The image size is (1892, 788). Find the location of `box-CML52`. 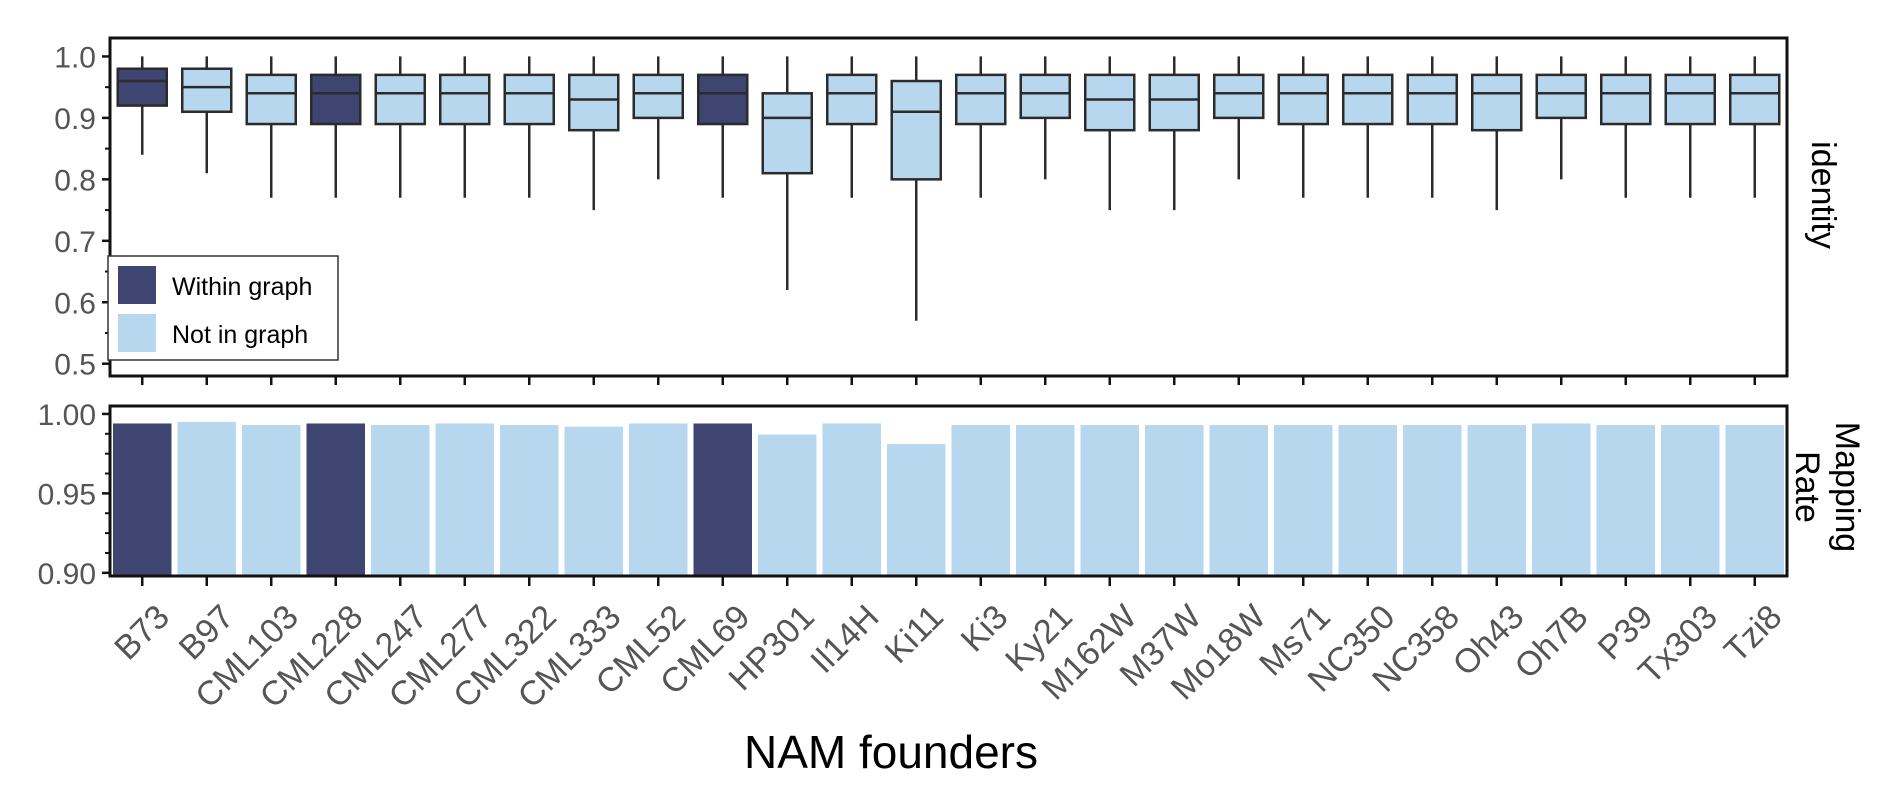

box-CML52 is located at coordinates (658, 96).